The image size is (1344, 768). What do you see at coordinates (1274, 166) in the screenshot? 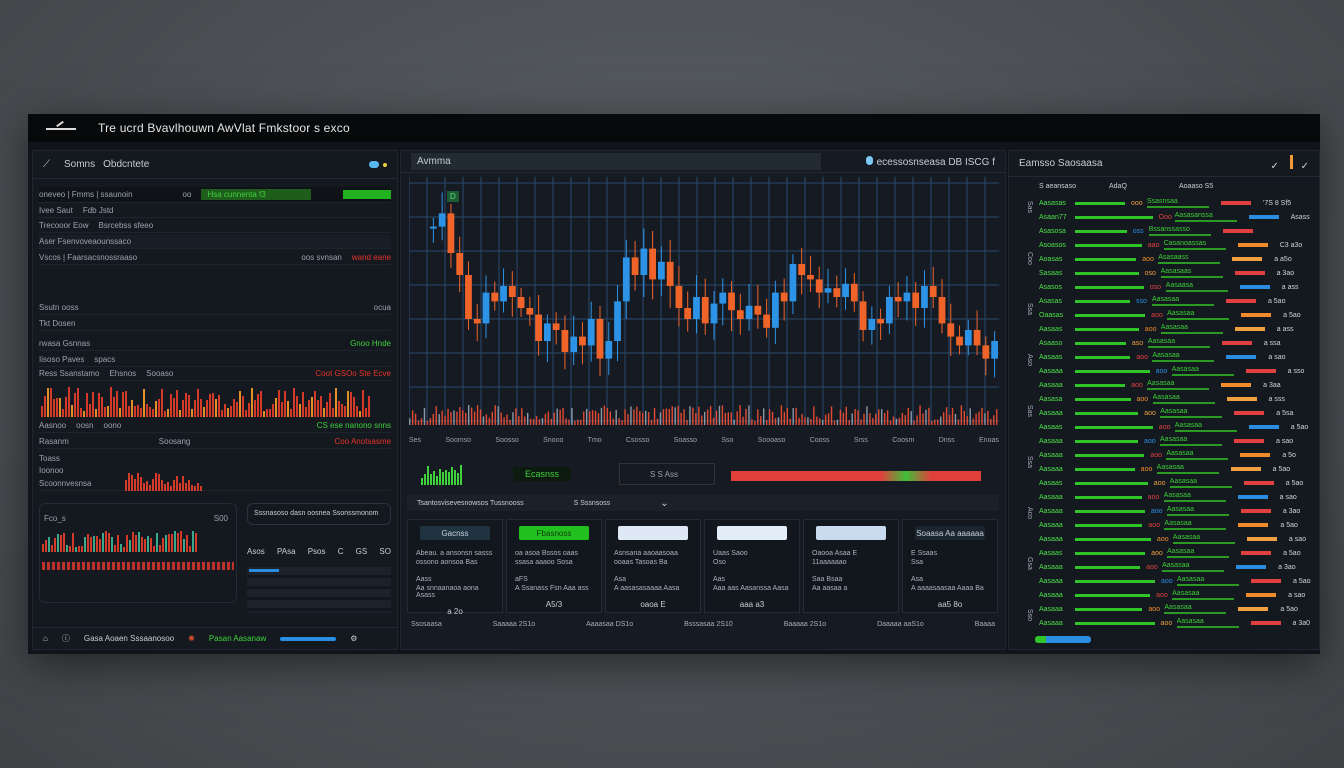
I see `collapse-icon: ✓` at bounding box center [1274, 166].